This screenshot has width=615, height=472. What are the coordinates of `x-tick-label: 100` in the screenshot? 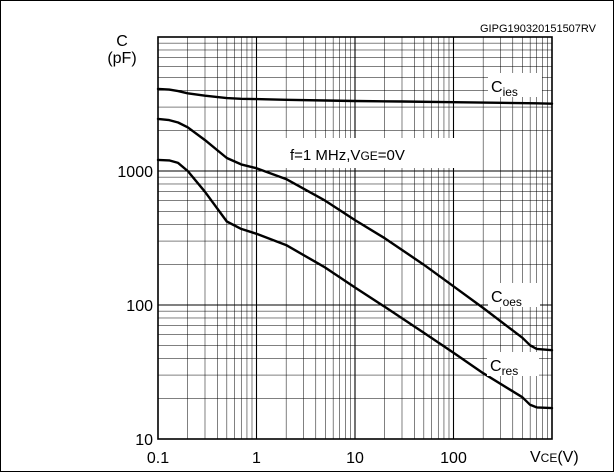 It's located at (453, 458).